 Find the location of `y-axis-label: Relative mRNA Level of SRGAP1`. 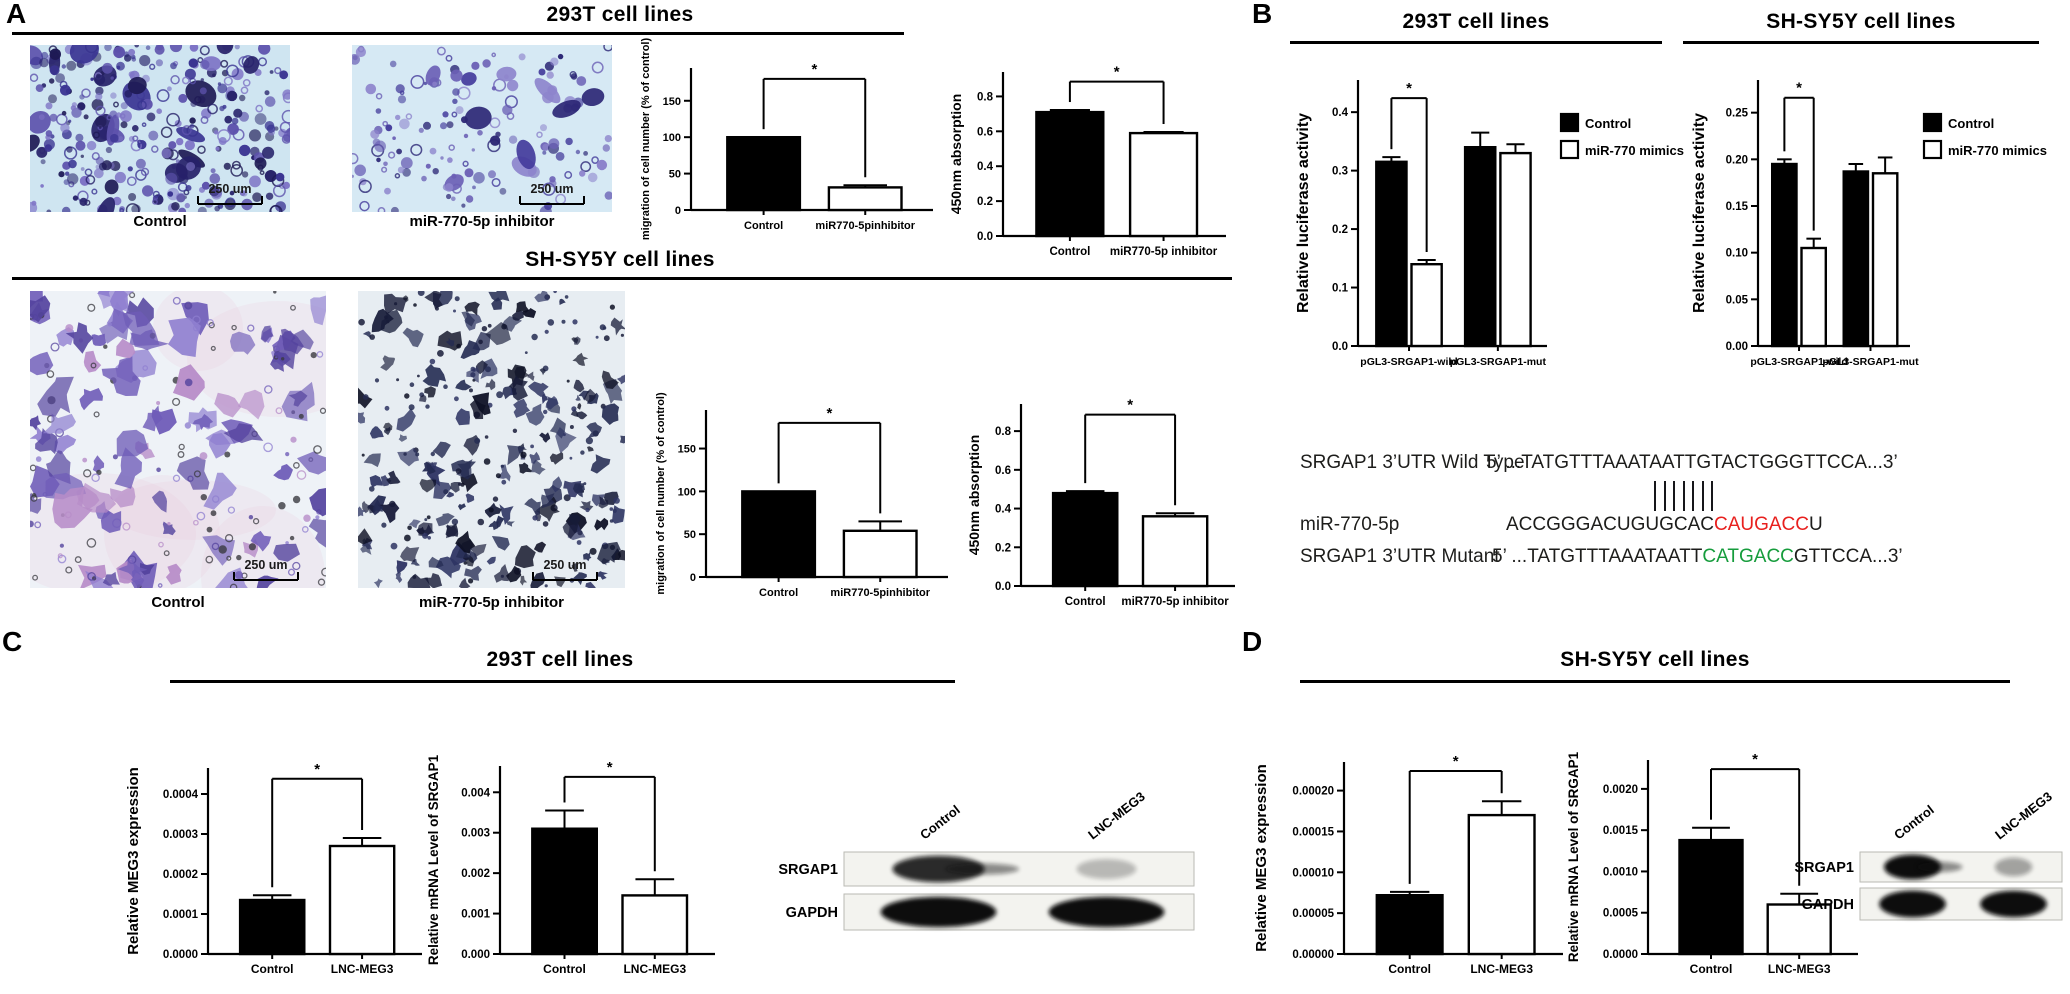

y-axis-label: Relative mRNA Level of SRGAP1 is located at coordinates (1573, 856).